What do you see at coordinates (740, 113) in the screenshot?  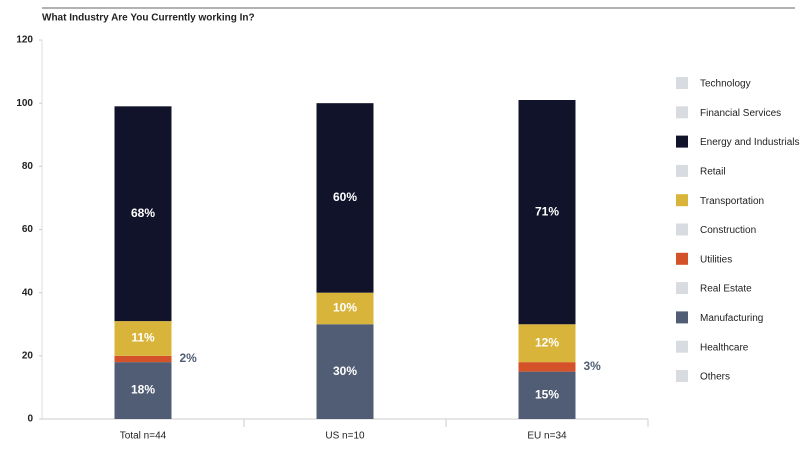 I see `legend-label: Financial Services` at bounding box center [740, 113].